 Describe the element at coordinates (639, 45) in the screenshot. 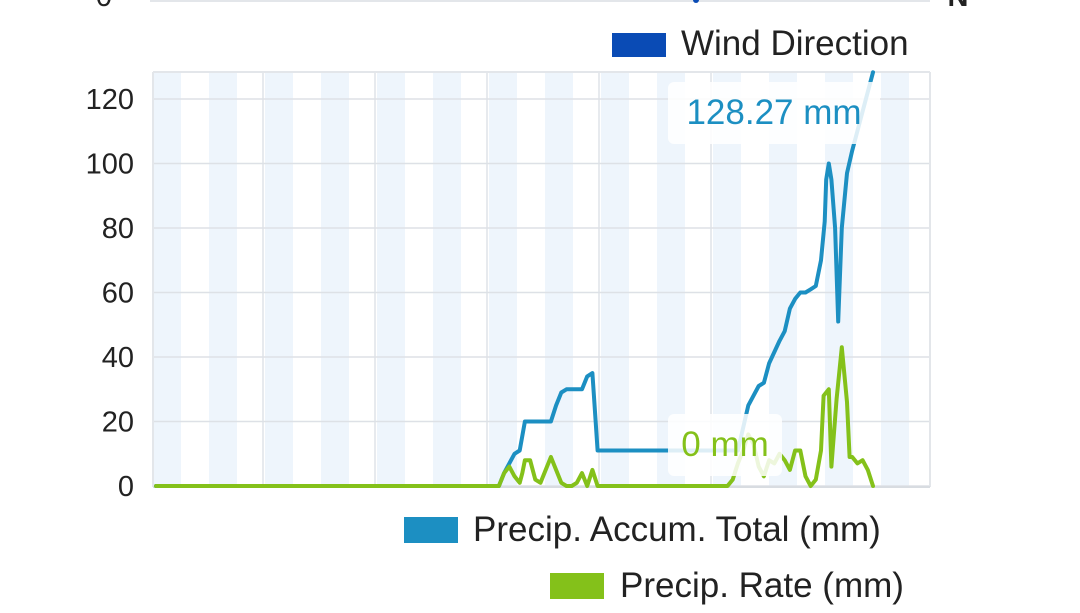

I see `legend-swatch-wind-direction` at that location.